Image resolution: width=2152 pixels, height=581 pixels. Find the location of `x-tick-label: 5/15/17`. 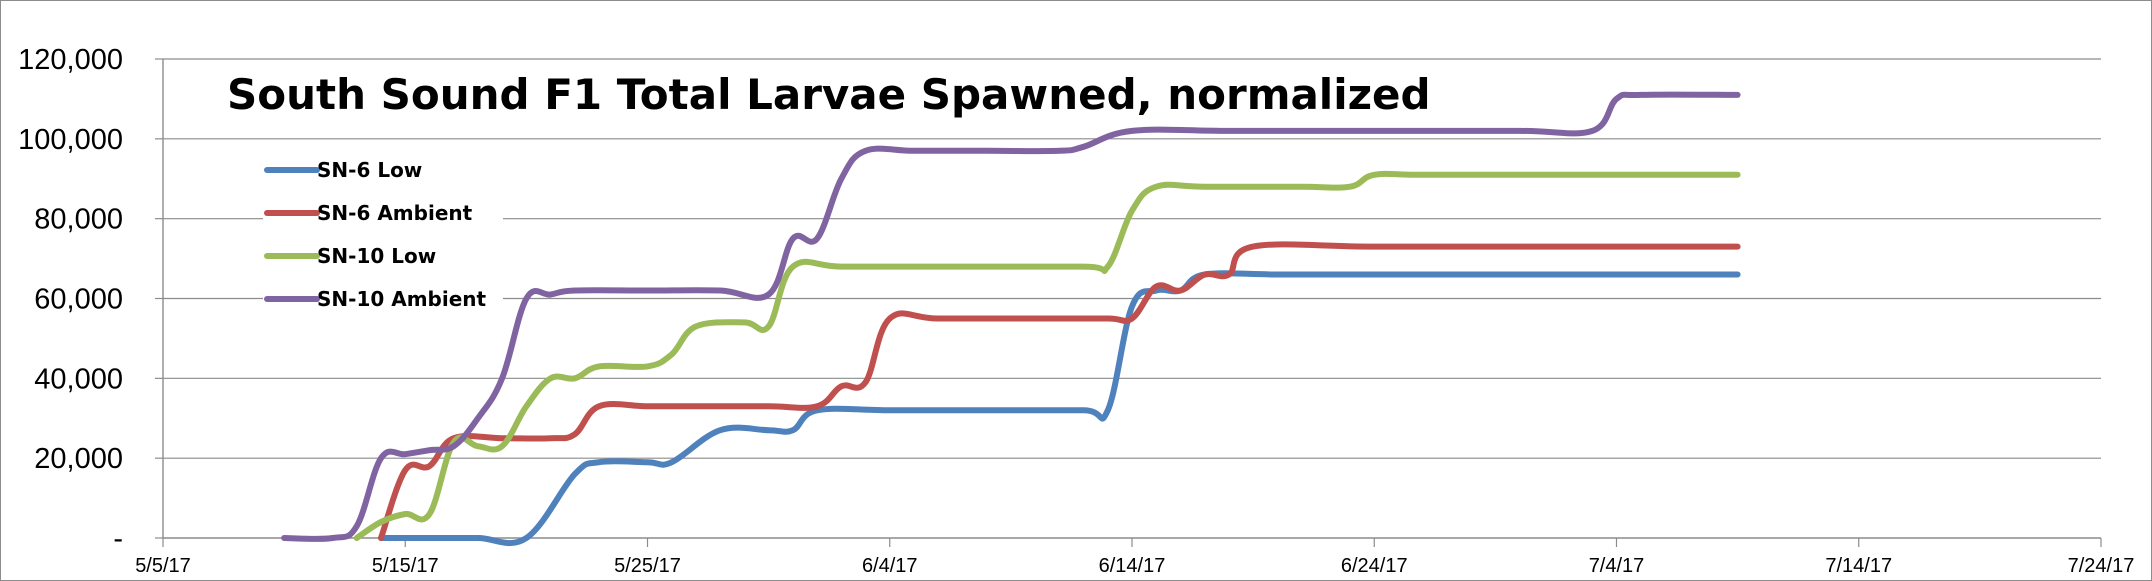

x-tick-label: 5/15/17 is located at coordinates (405, 566).